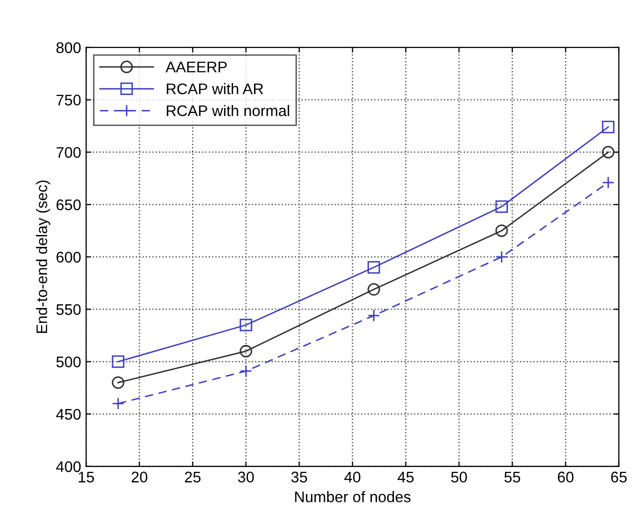  I want to click on x-tick-label: 60, so click(566, 477).